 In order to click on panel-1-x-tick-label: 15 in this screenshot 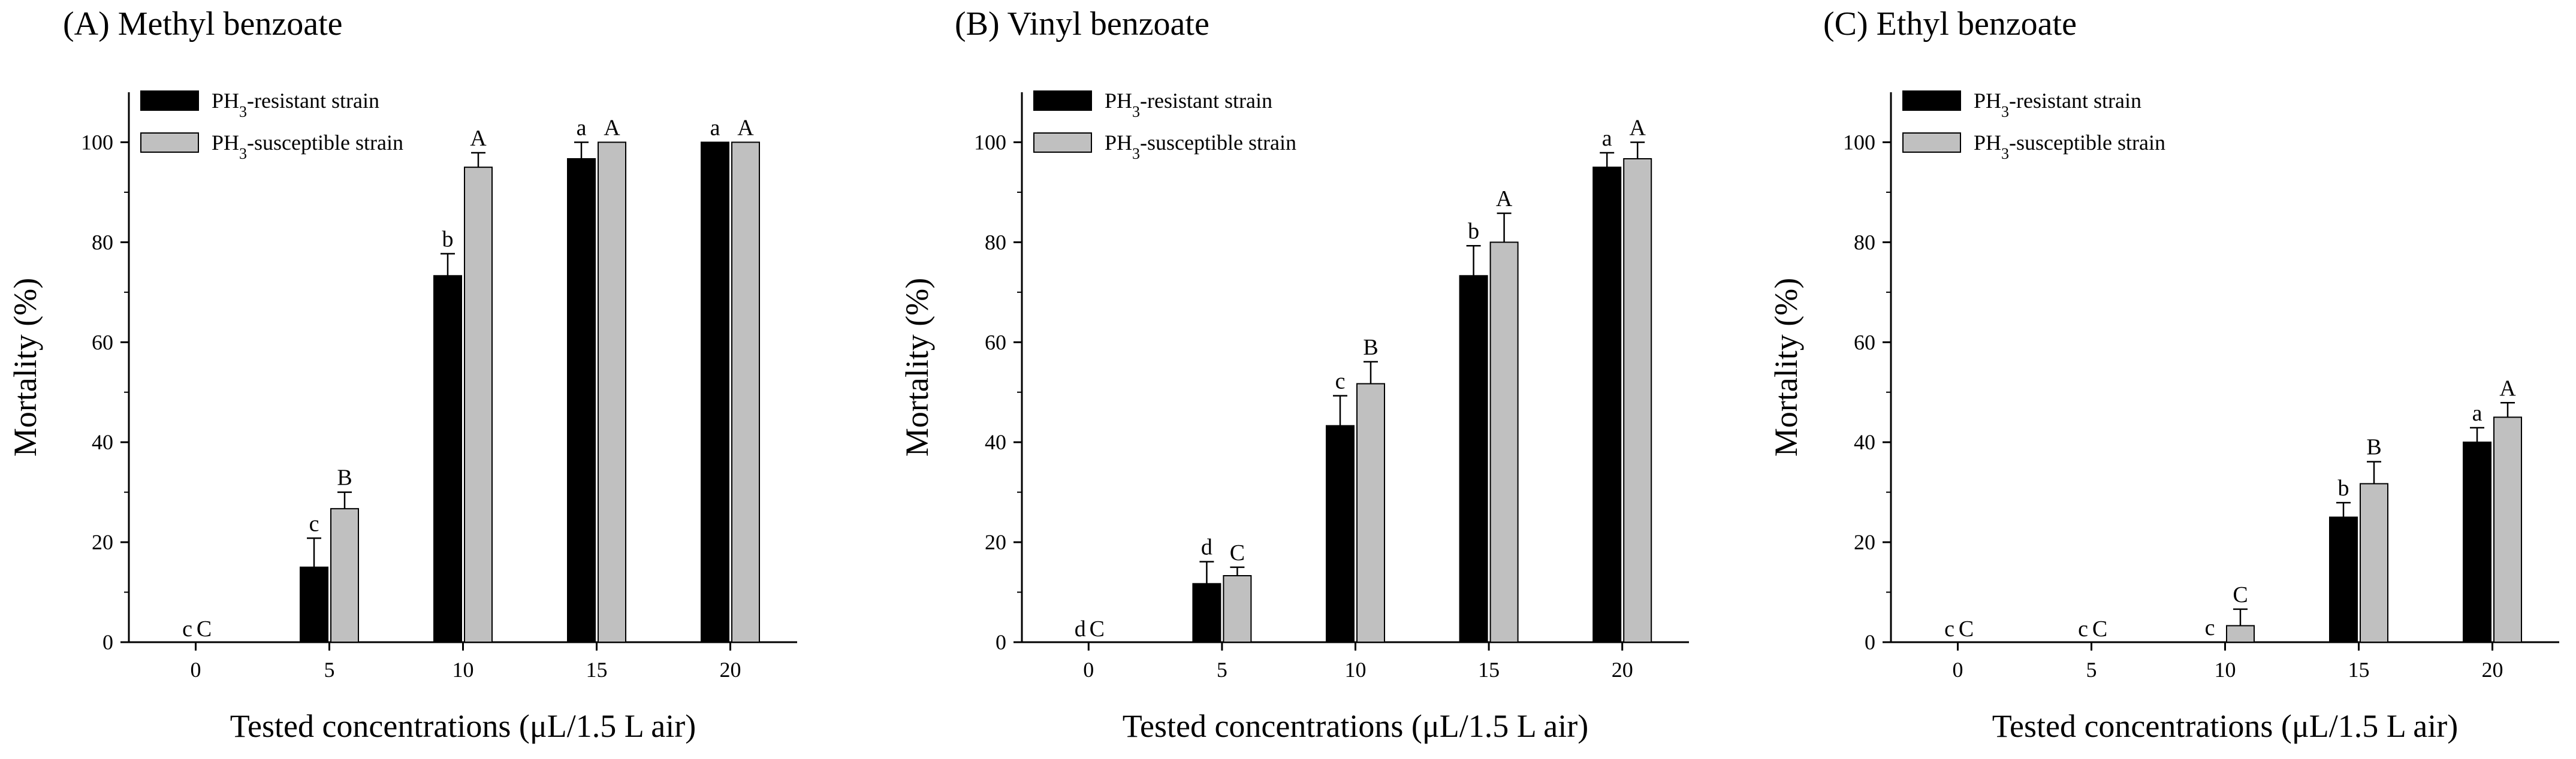, I will do `click(597, 670)`.